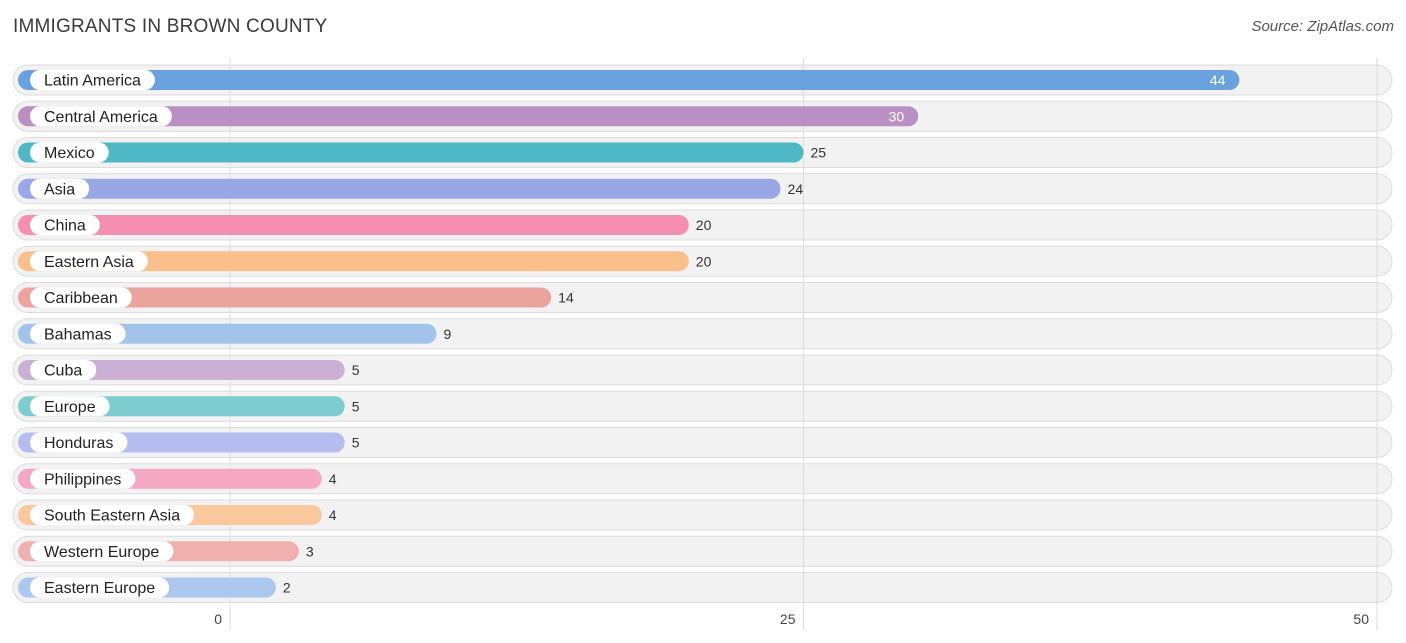 This screenshot has width=1406, height=643. I want to click on value-label: 9, so click(447, 334).